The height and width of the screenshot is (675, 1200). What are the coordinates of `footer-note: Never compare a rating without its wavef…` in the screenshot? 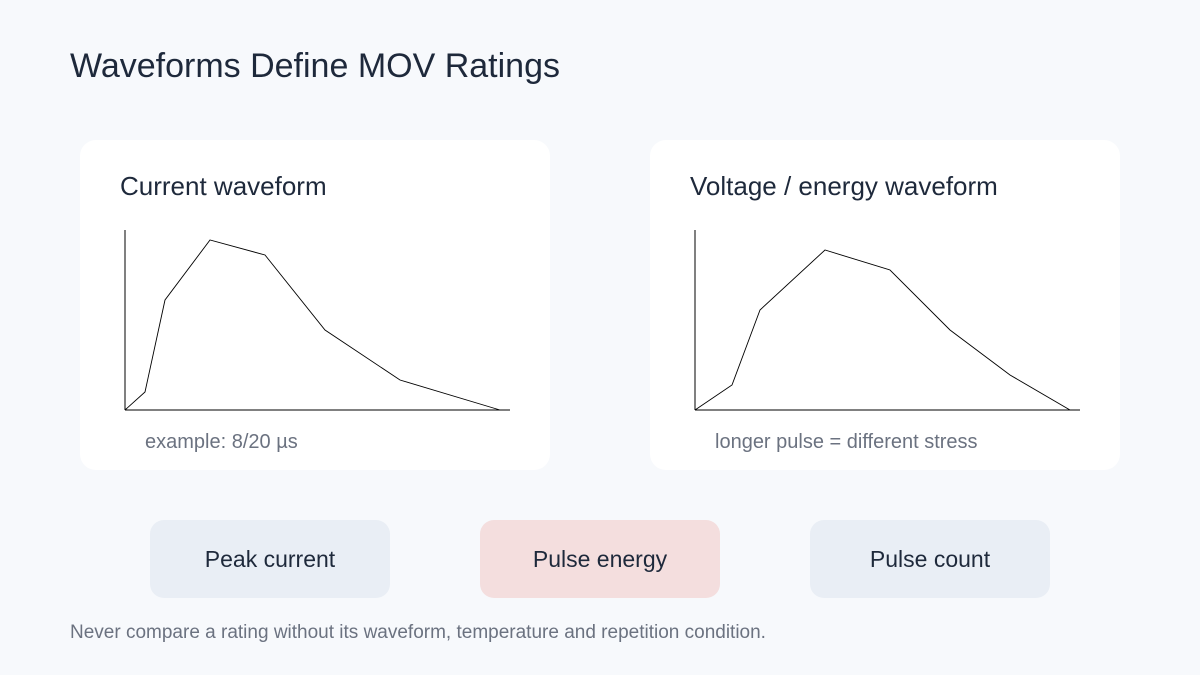 It's located at (418, 632).